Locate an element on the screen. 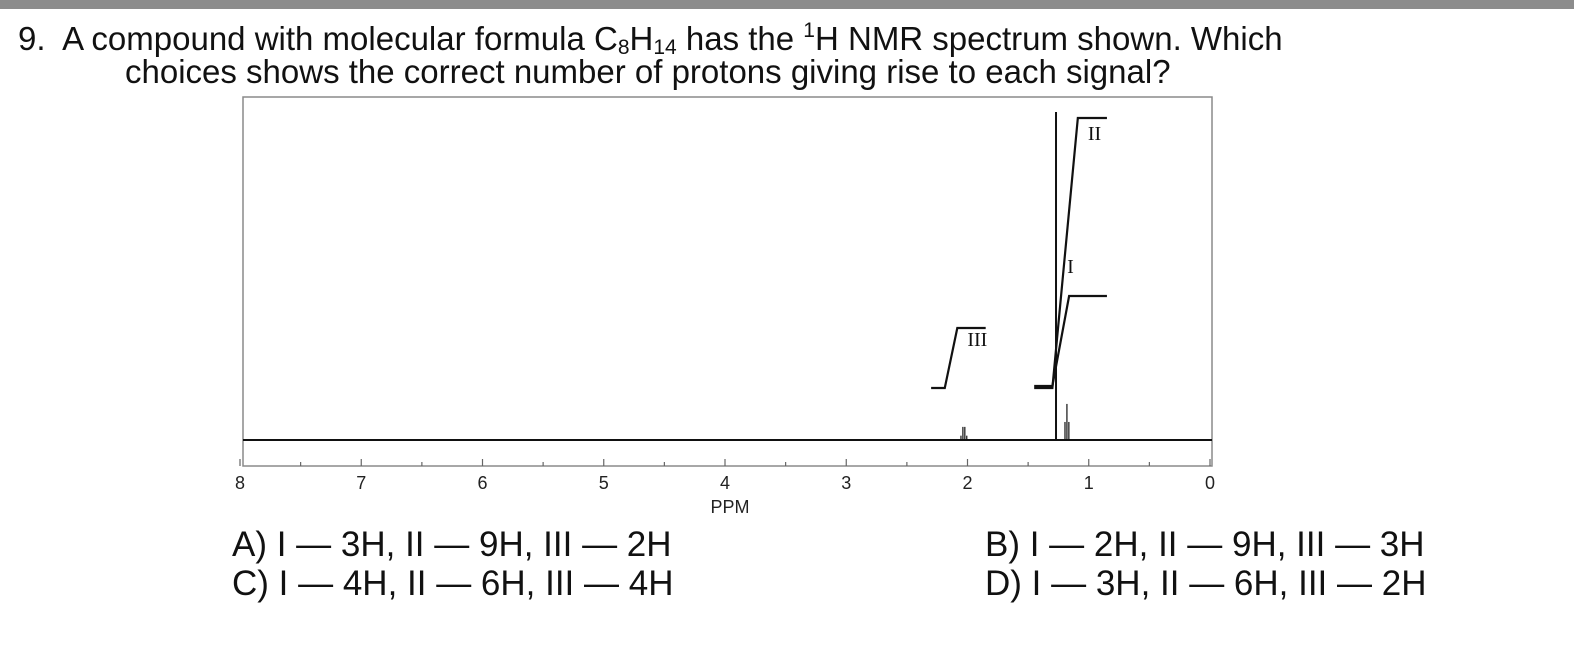 This screenshot has width=1574, height=664. integration-curve-III is located at coordinates (958, 358).